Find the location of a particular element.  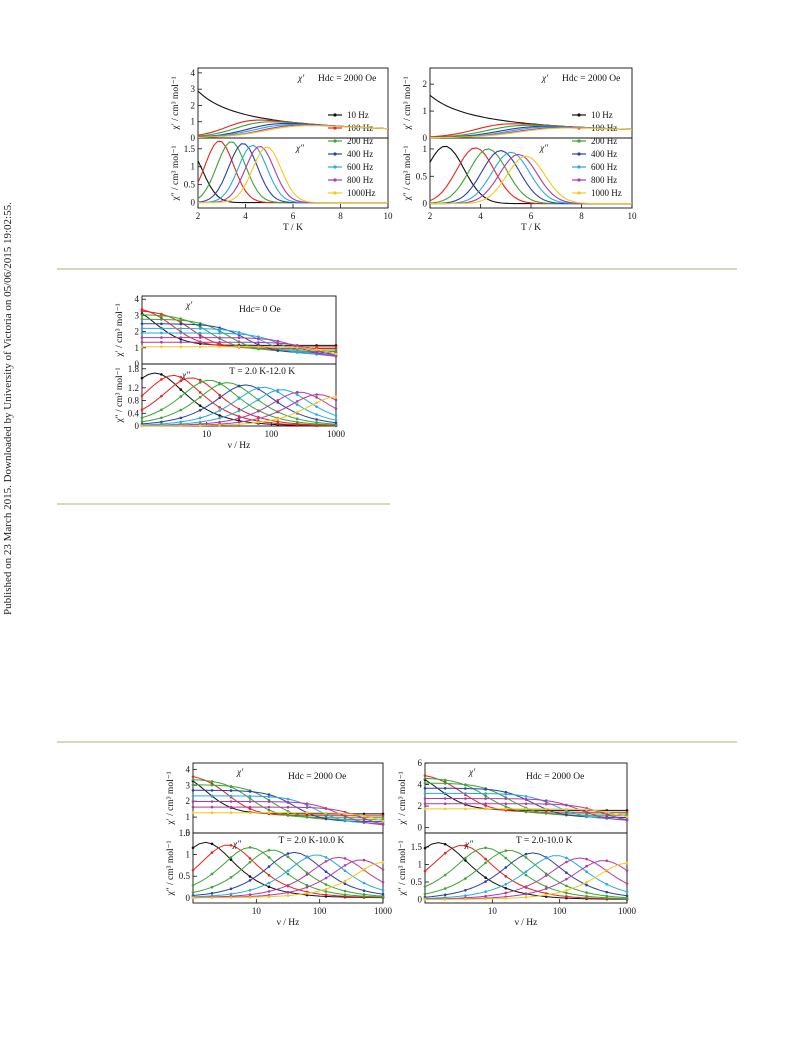

x-axis-label: ν / Hz is located at coordinates (526, 923).